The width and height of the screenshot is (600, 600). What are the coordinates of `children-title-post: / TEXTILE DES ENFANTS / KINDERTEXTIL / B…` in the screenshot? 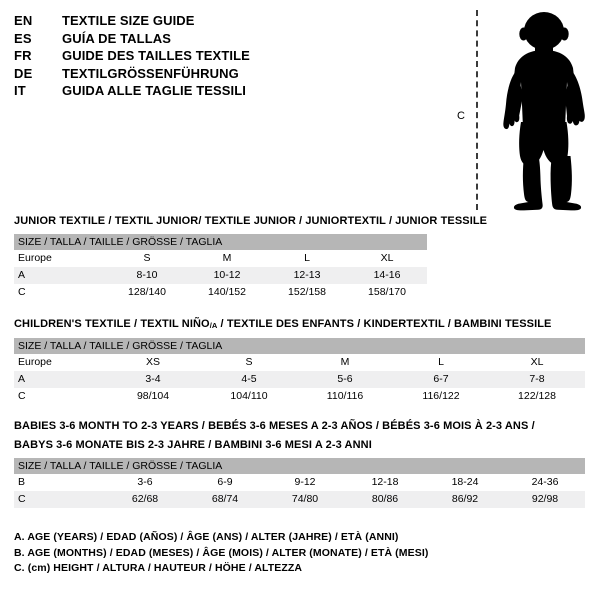 It's located at (384, 324).